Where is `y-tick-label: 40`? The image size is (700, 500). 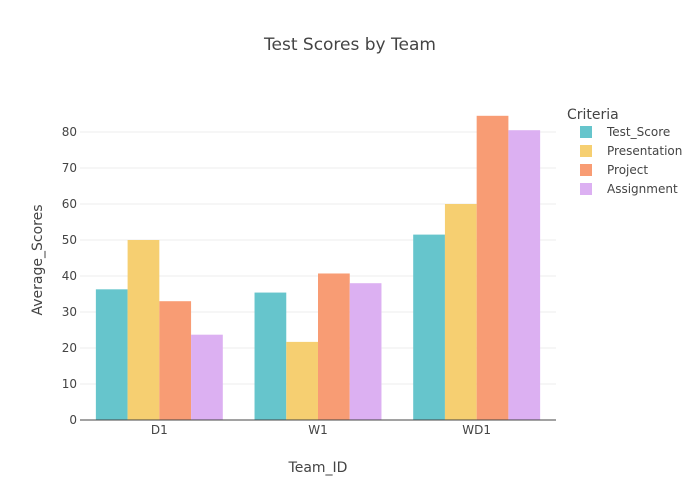
y-tick-label: 40 is located at coordinates (69, 276).